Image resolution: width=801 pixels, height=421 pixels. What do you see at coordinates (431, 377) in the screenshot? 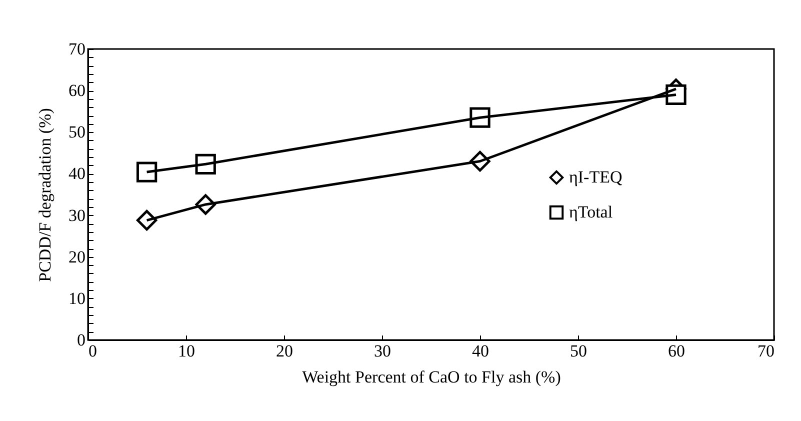
I see `x-axis-title: Weight Percent of CaO to Fly ash (%)` at bounding box center [431, 377].